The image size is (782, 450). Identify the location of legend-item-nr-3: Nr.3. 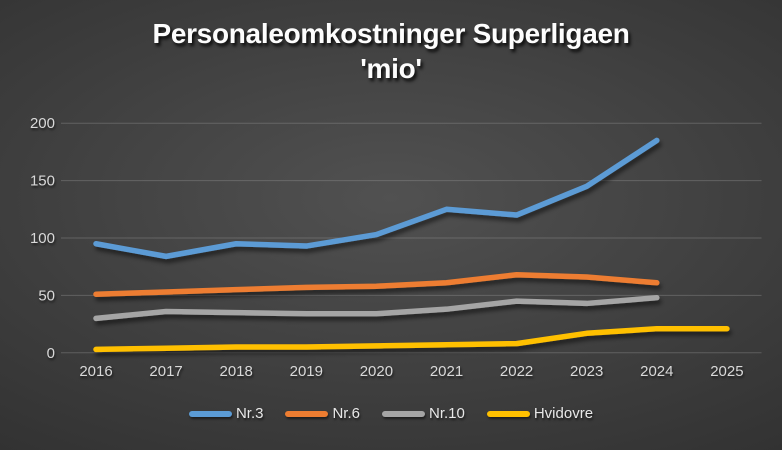
(226, 413).